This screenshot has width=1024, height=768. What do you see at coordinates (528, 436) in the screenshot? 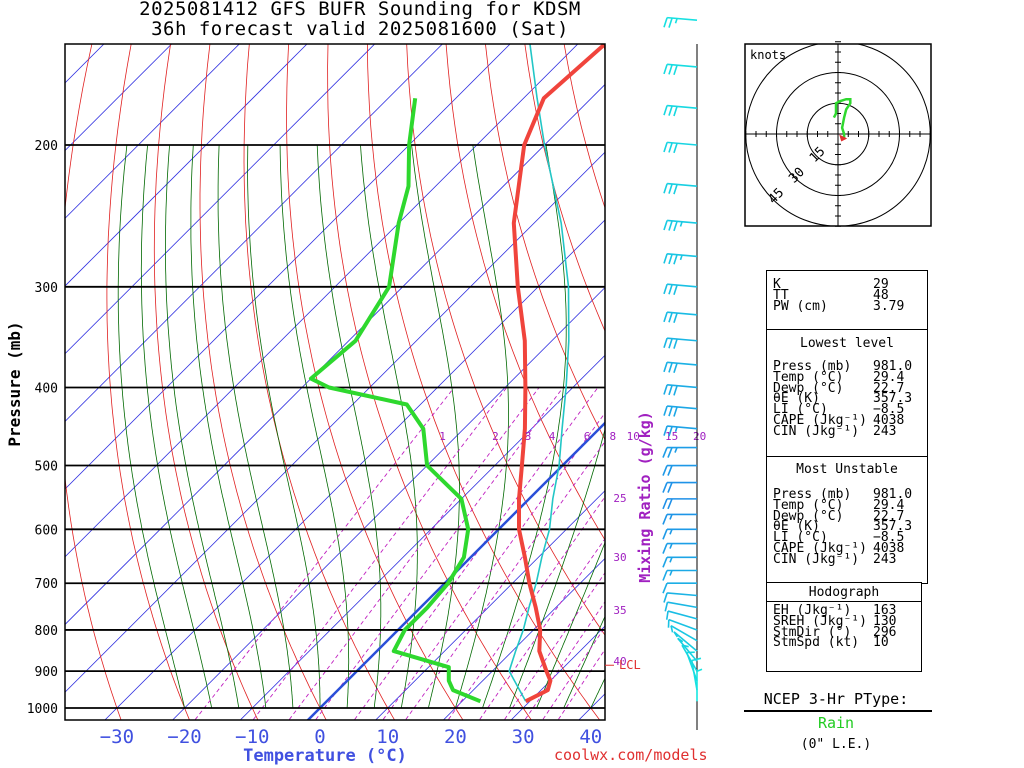
I see `mixing-ratio-label: 3` at bounding box center [528, 436].